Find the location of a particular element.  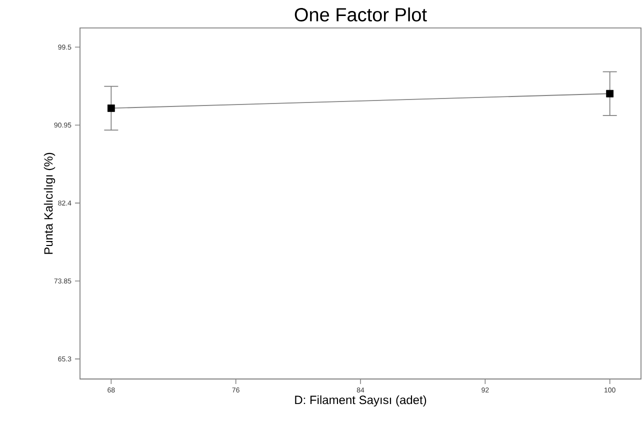

x-axis-title: D: Filament Sayısı (adet) is located at coordinates (360, 401).